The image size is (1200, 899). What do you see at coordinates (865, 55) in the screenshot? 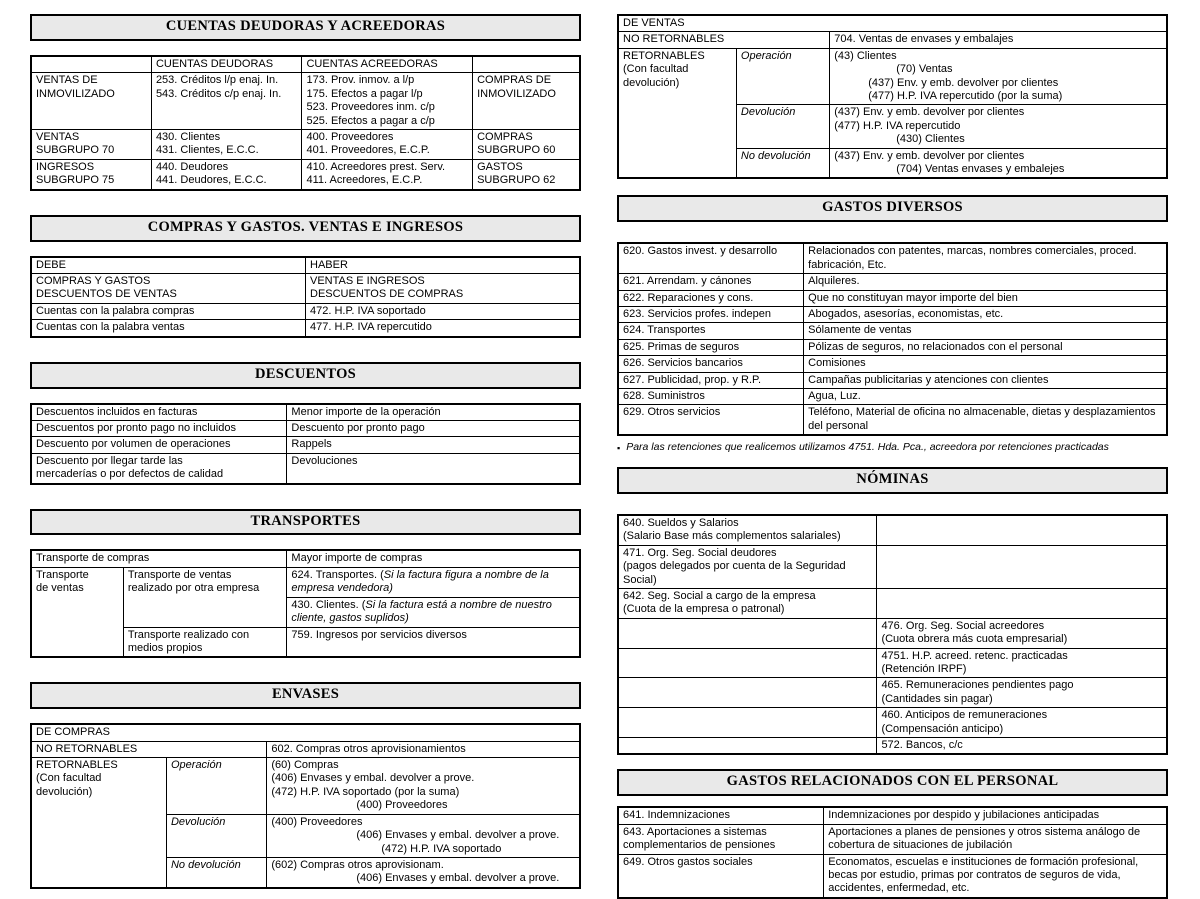
I see `line: (43) Clientes` at bounding box center [865, 55].